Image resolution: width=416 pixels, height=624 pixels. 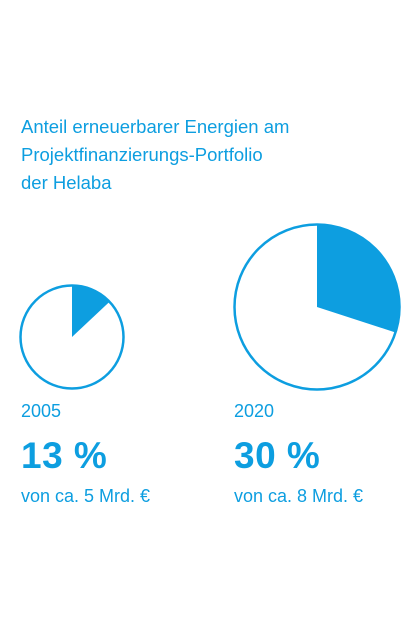 I want to click on year-label: 2020, so click(x=254, y=411).